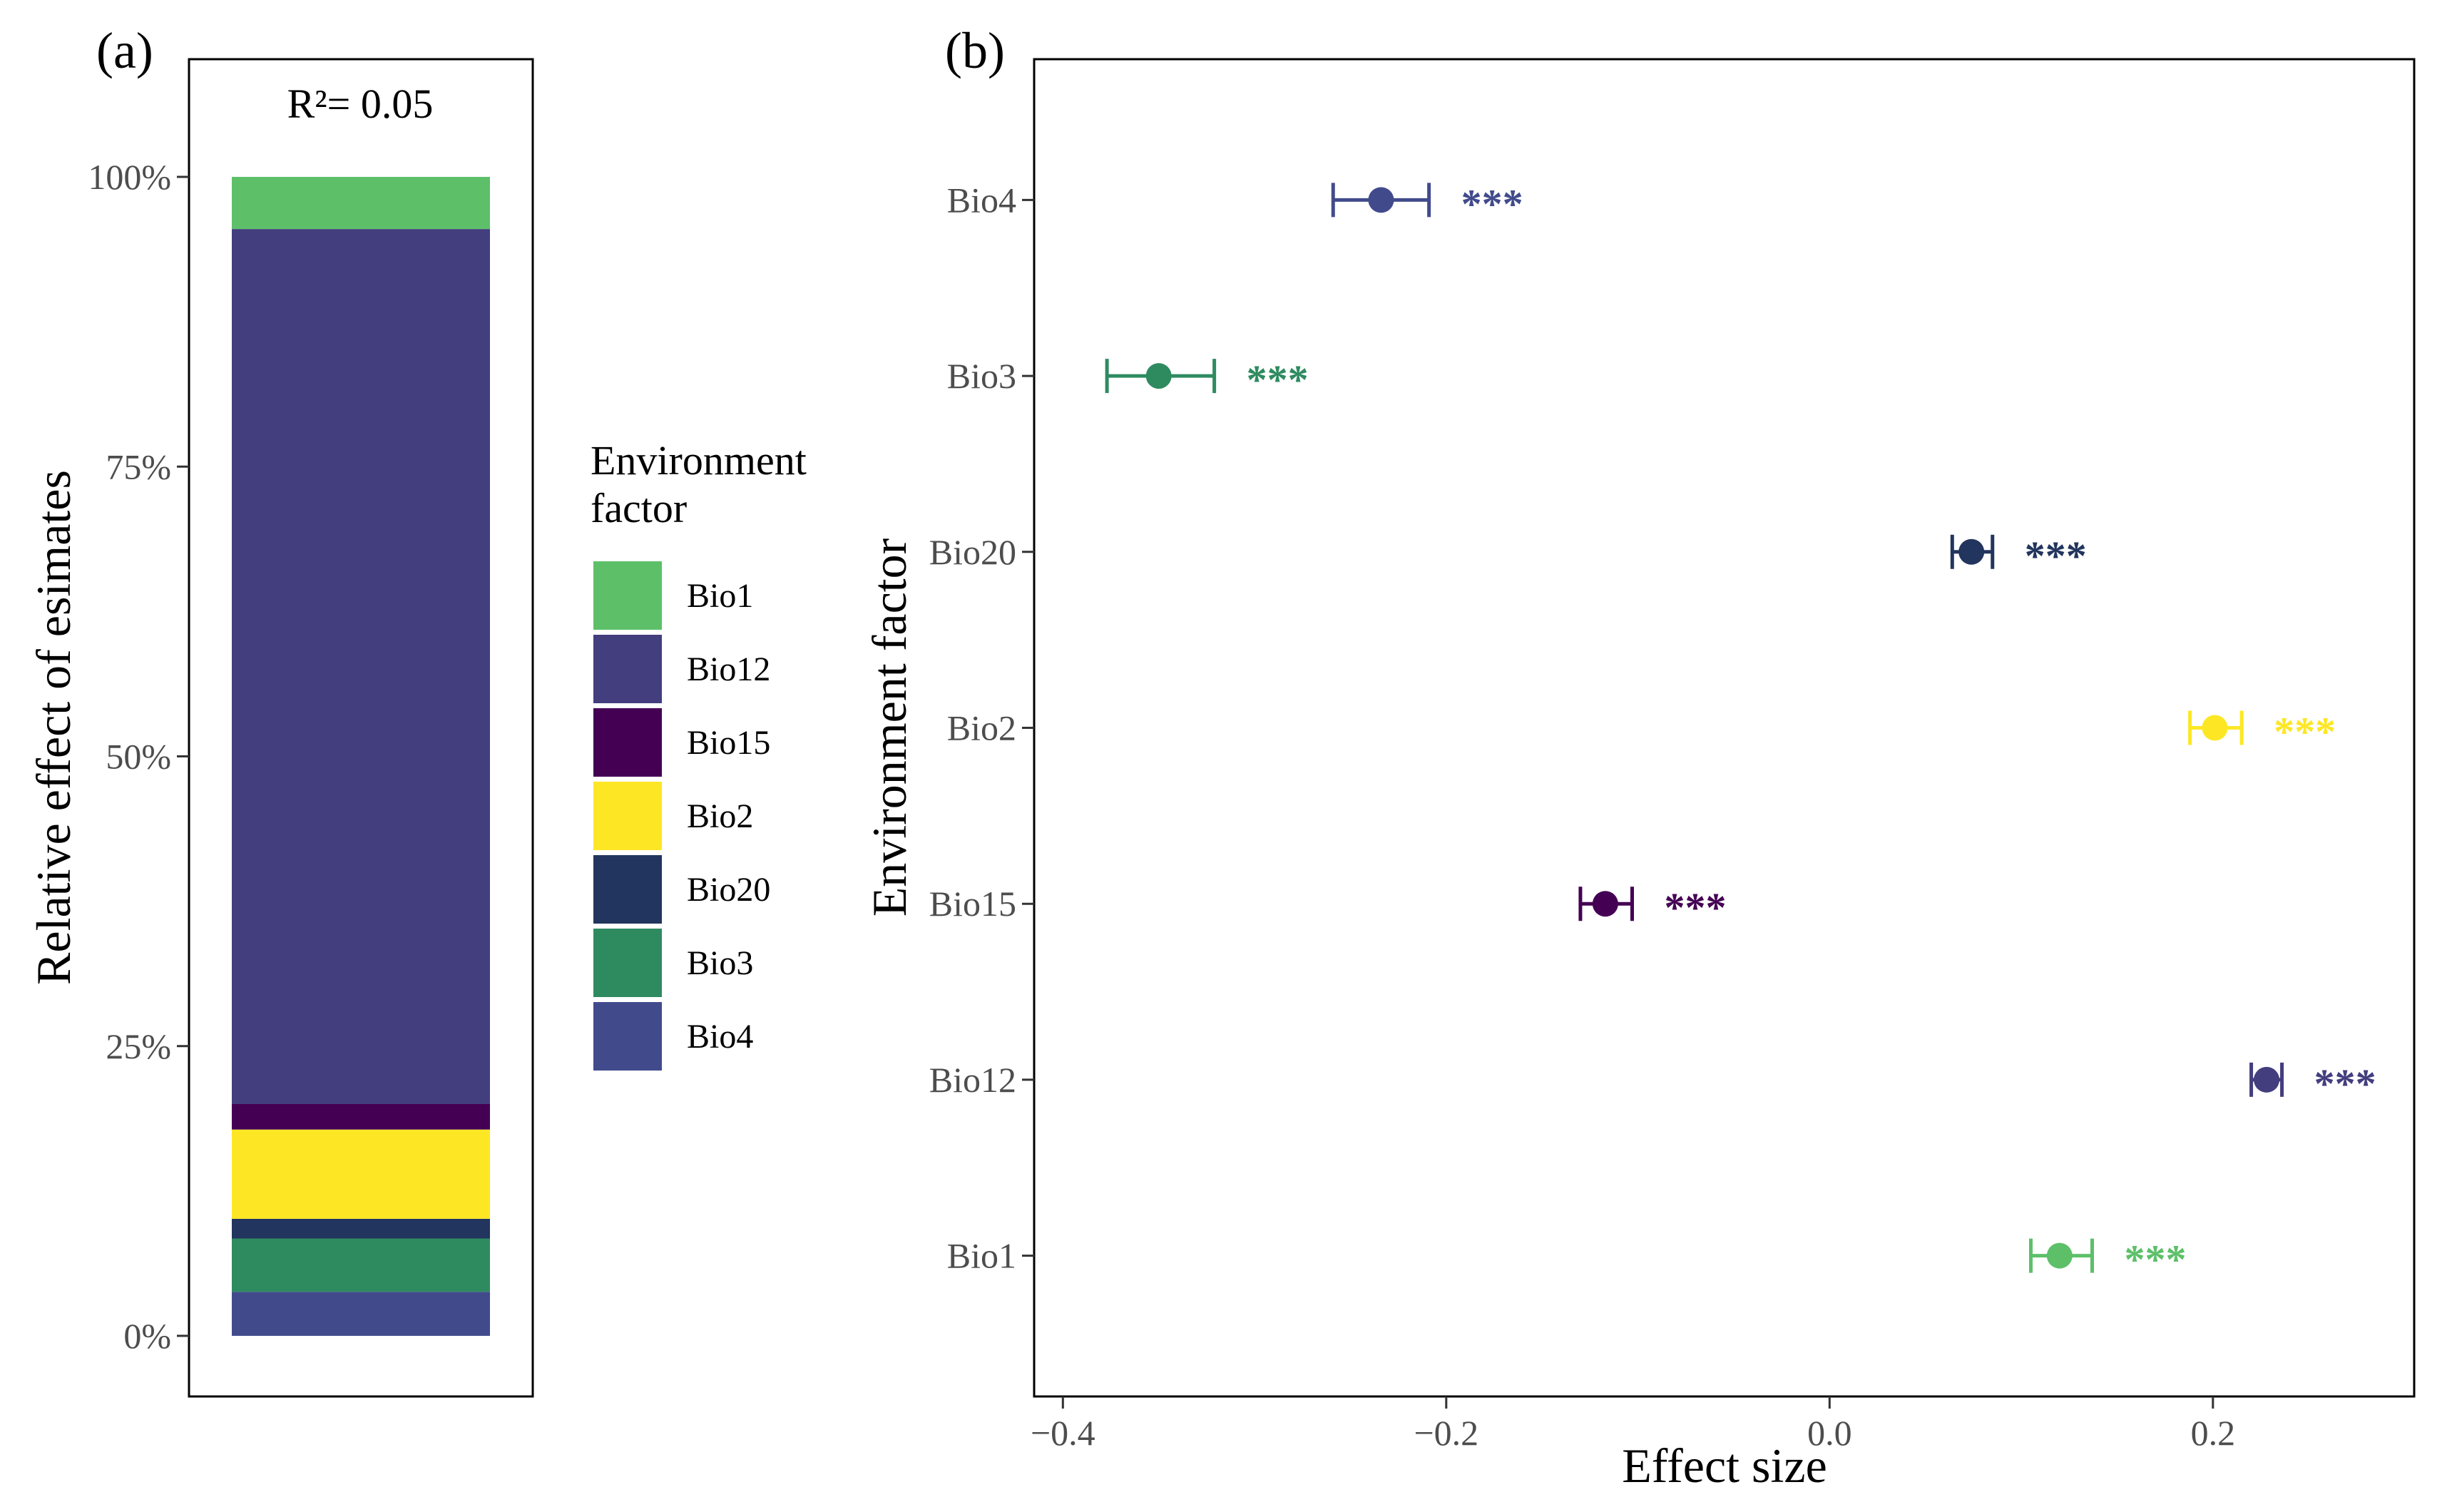 The image size is (2437, 1512). I want to click on y-tick-label-bio3: Bio3, so click(981, 376).